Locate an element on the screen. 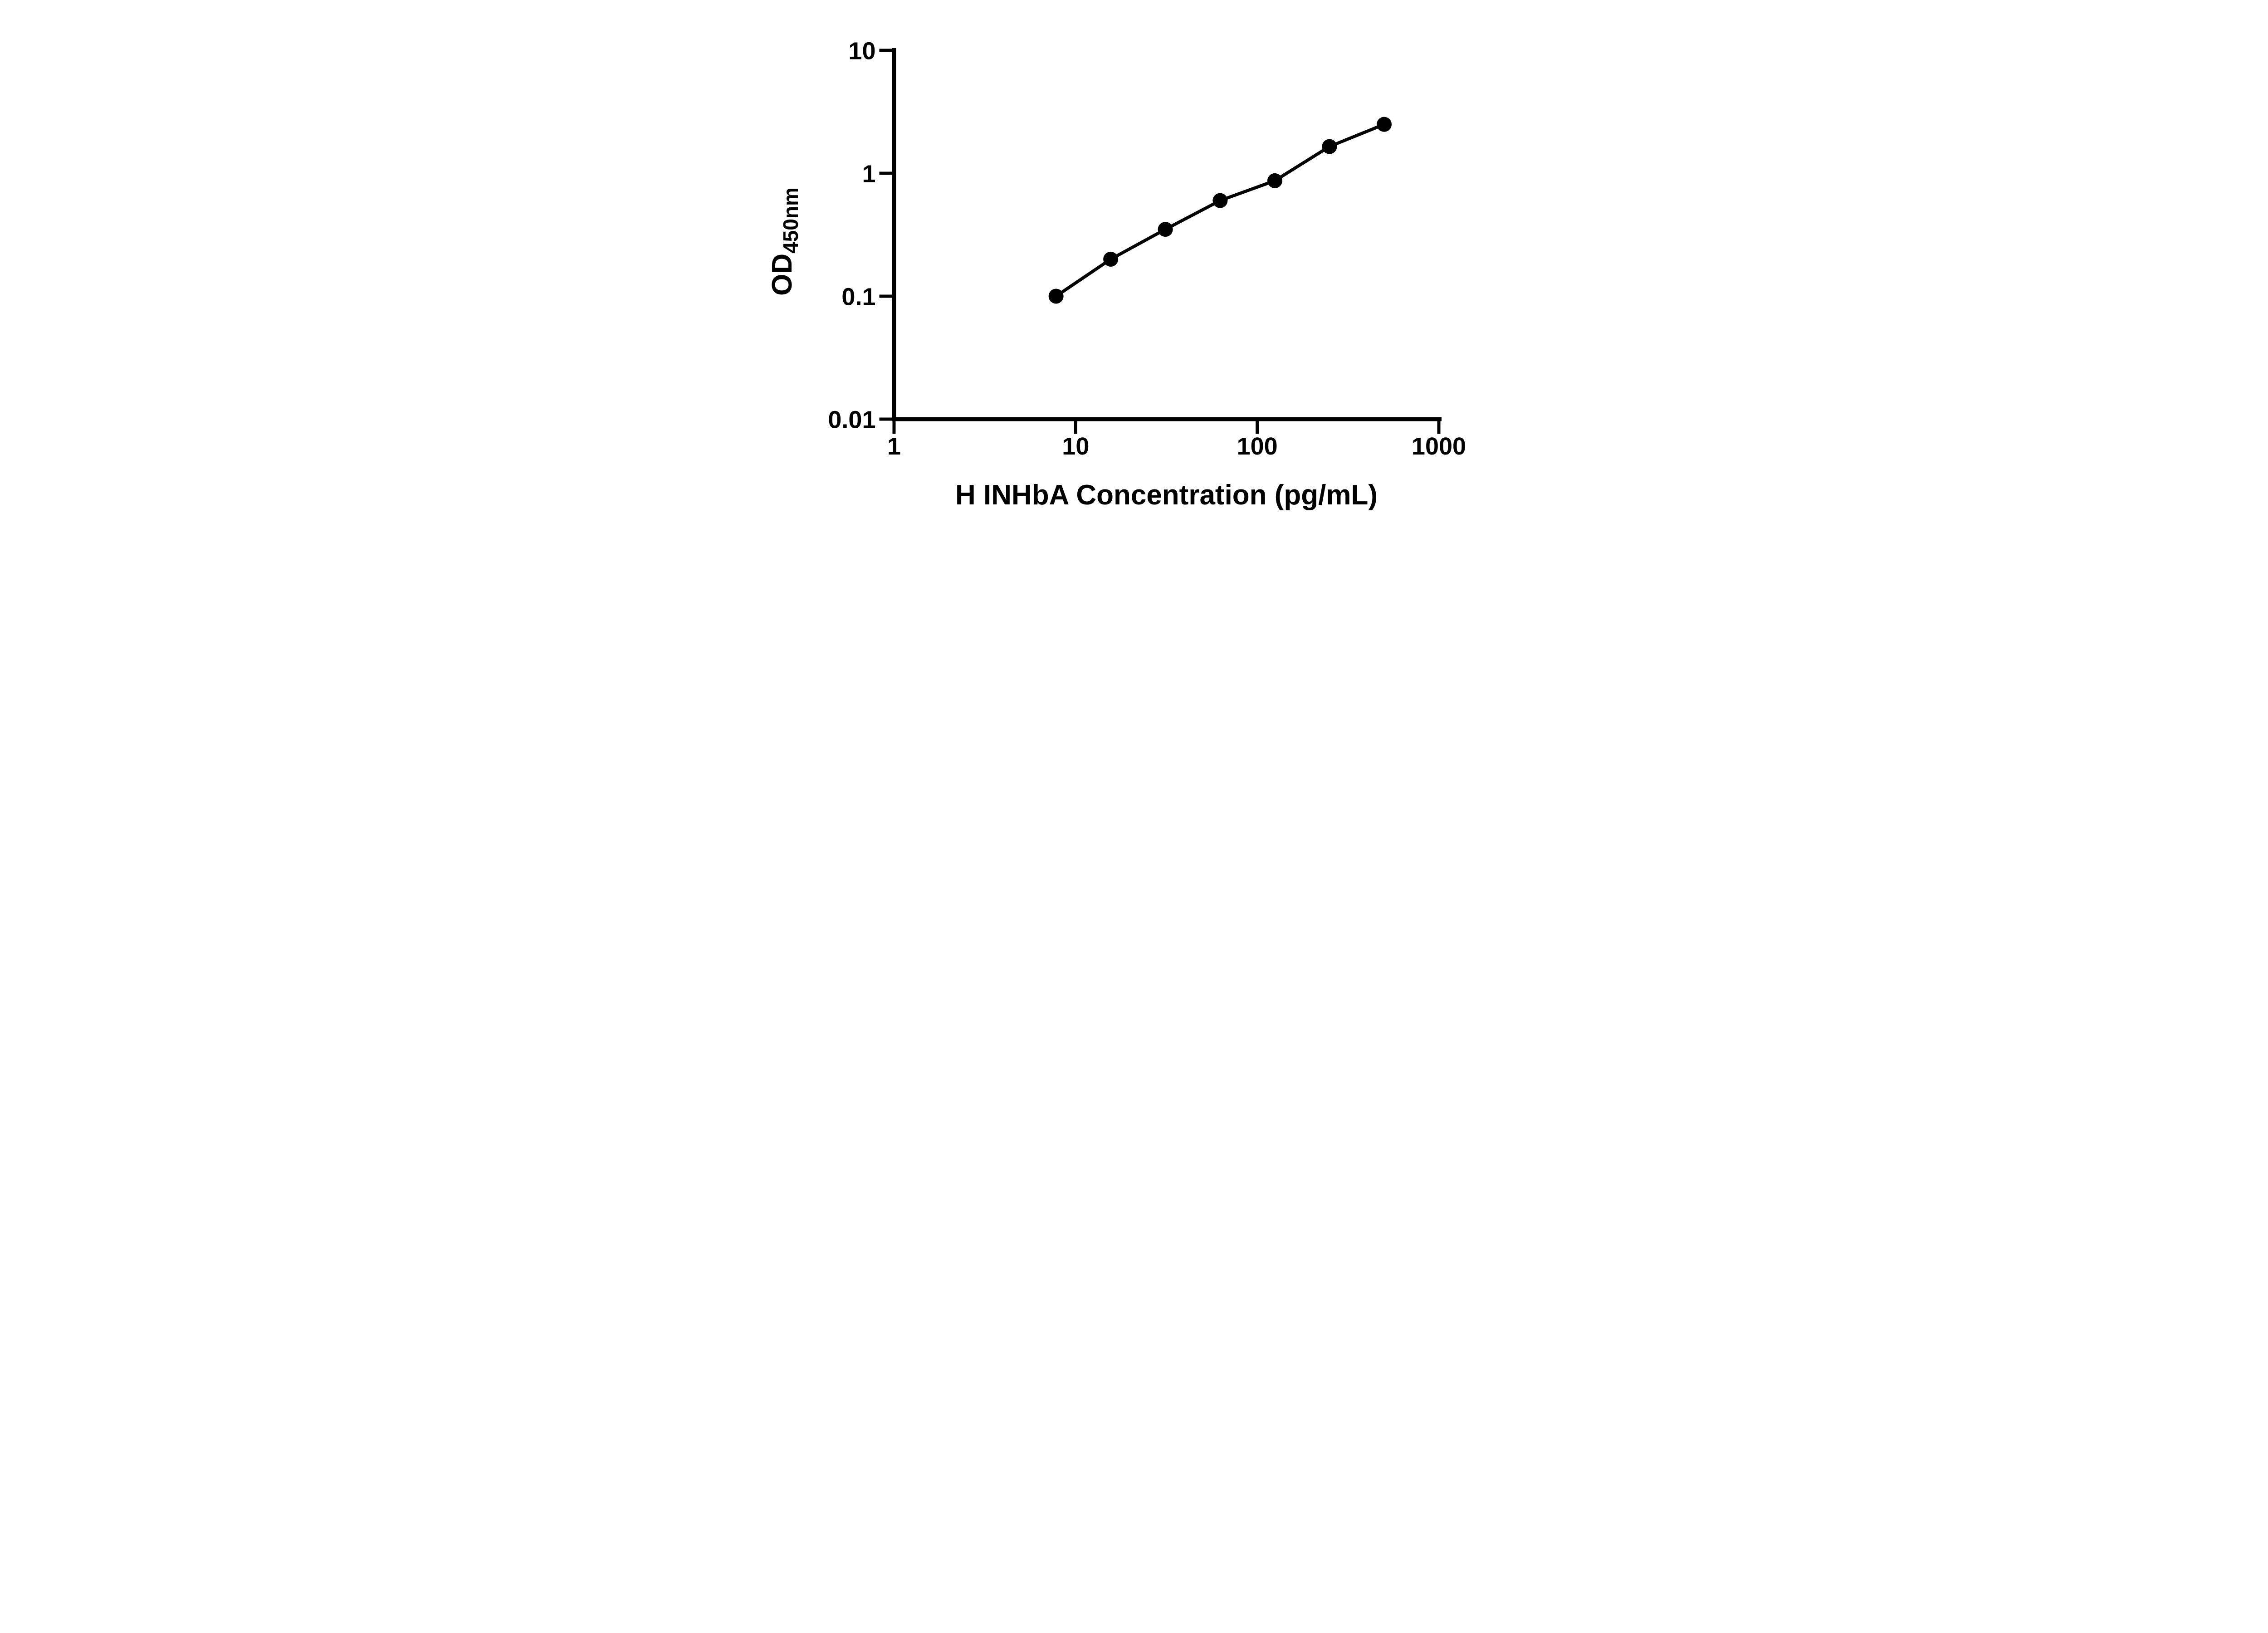 The image size is (2268, 1633). x-tick-label: 1000 is located at coordinates (1439, 446).